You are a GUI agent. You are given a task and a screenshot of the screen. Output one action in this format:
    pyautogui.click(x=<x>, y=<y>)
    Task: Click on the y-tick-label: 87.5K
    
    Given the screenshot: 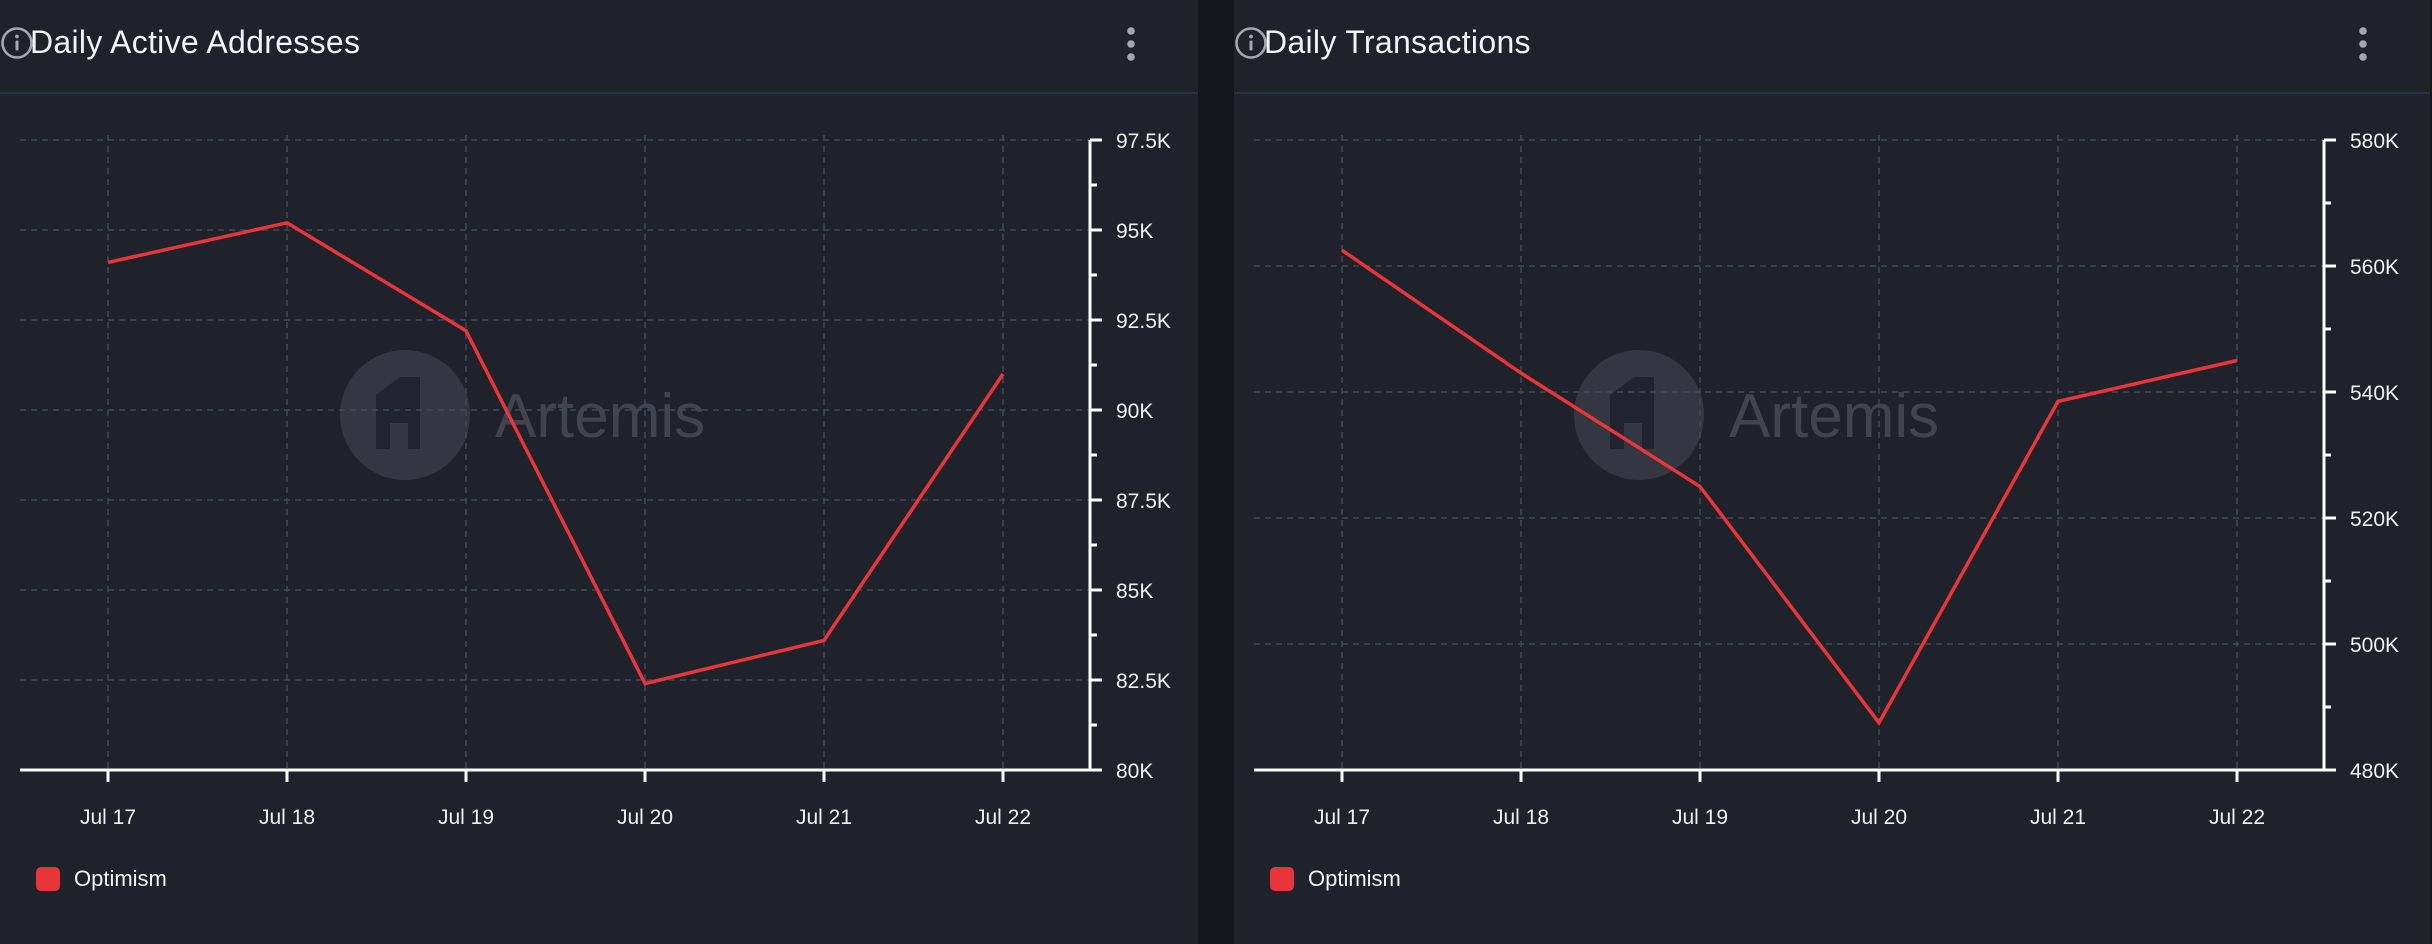 What is the action you would take?
    pyautogui.click(x=1143, y=501)
    